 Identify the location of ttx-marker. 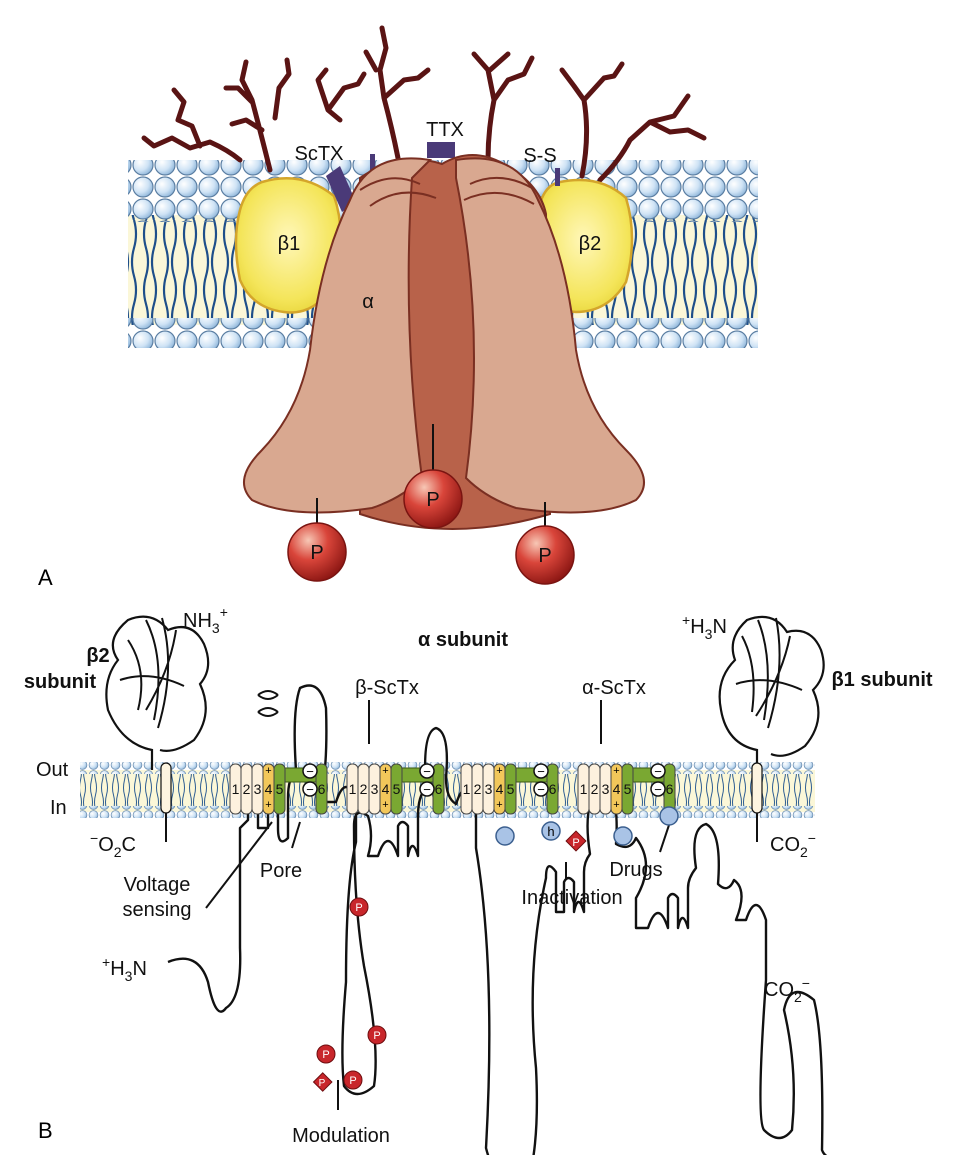
(441, 150).